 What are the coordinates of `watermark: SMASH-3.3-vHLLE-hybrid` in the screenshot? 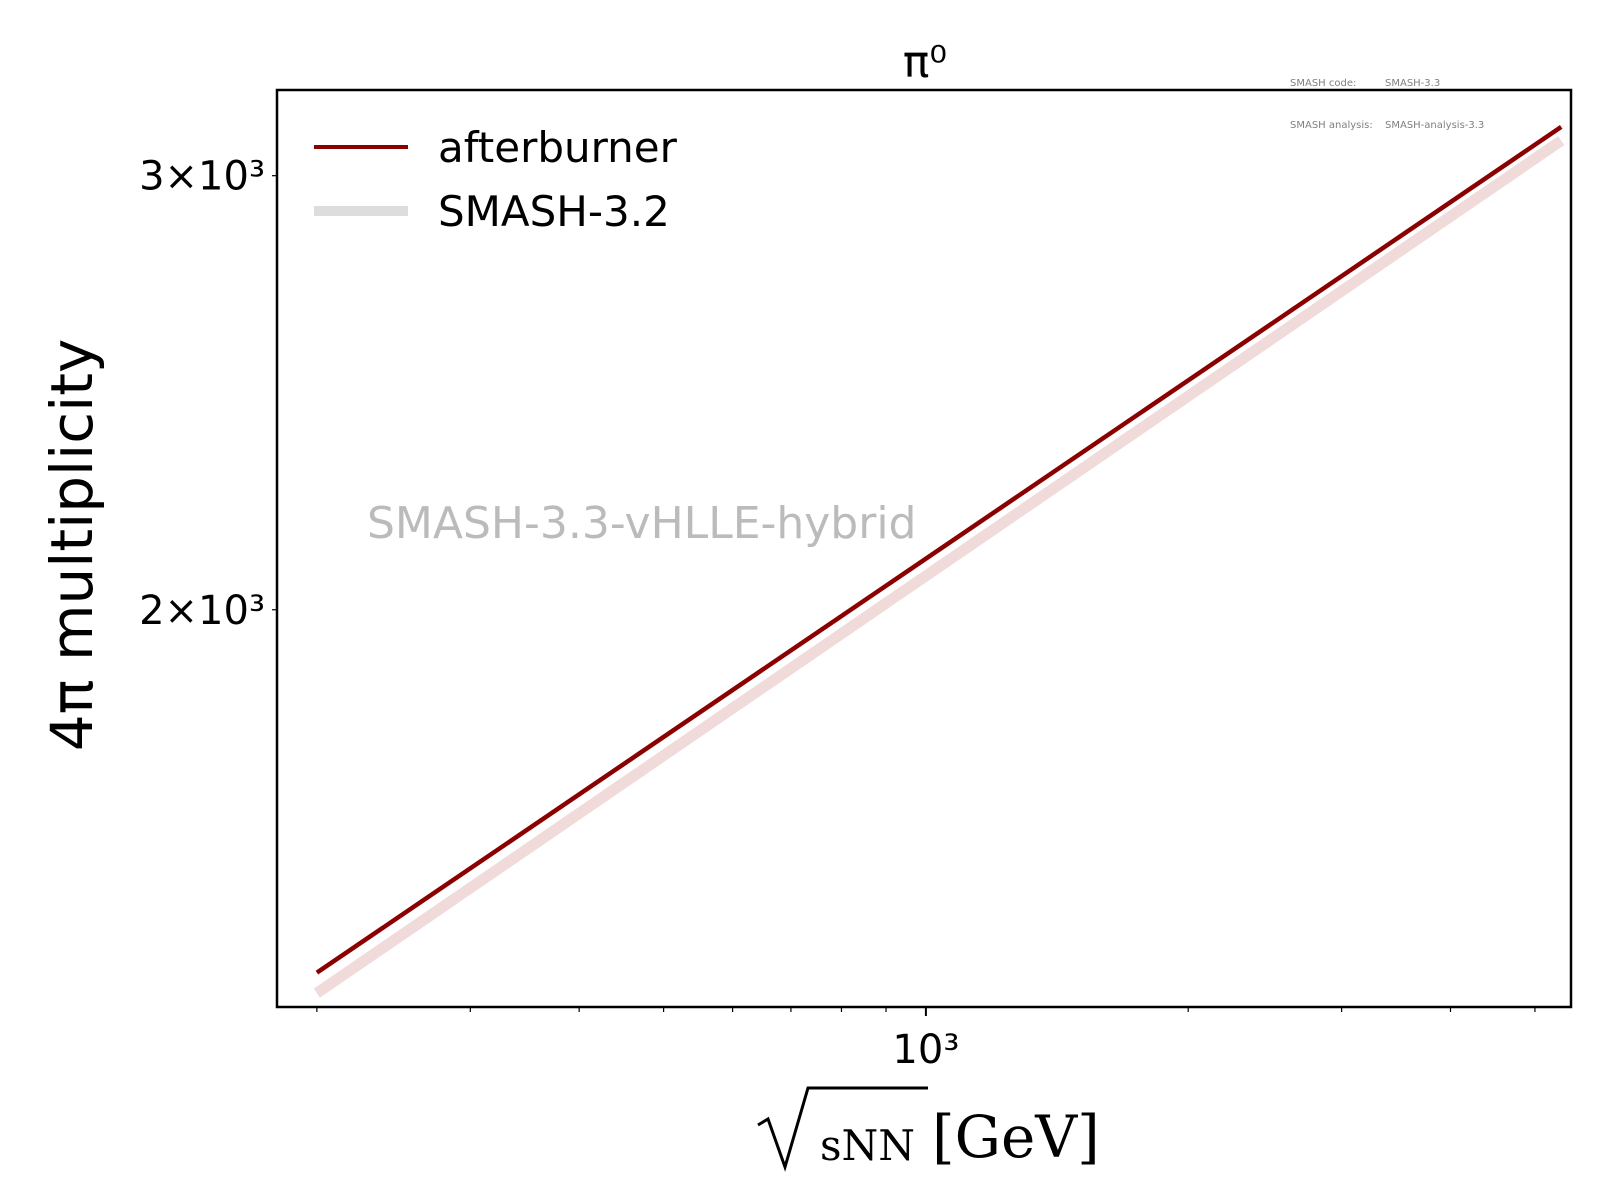 It's located at (641, 523).